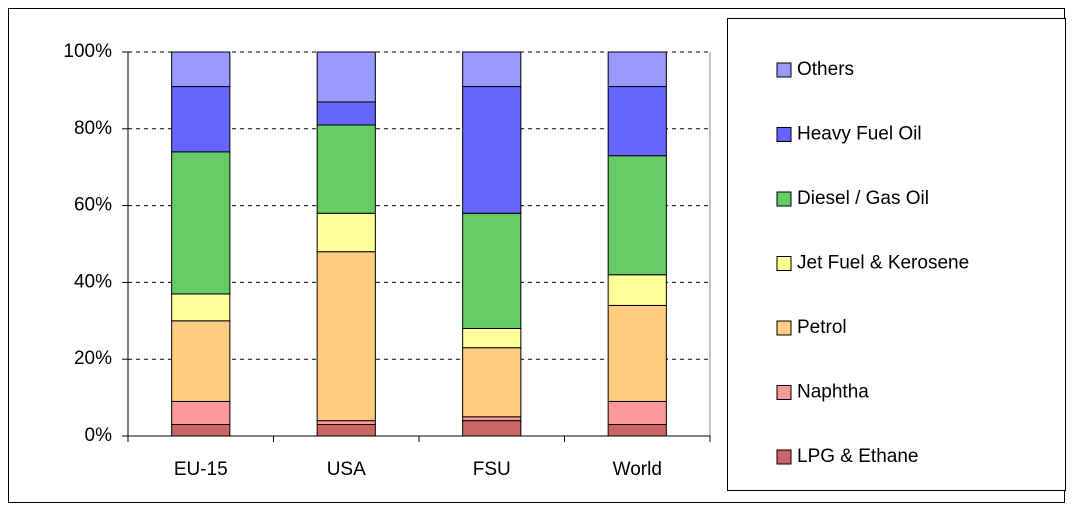 The image size is (1073, 516). Describe the element at coordinates (857, 456) in the screenshot. I see `legend-label: LPG & Ethane` at that location.